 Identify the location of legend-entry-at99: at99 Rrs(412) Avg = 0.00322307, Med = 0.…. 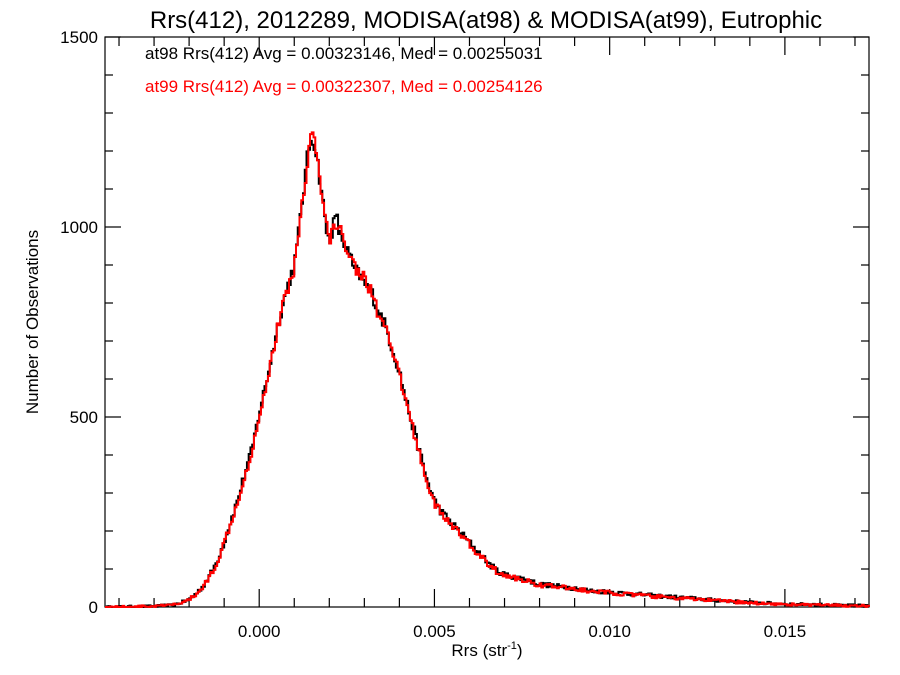
(344, 86).